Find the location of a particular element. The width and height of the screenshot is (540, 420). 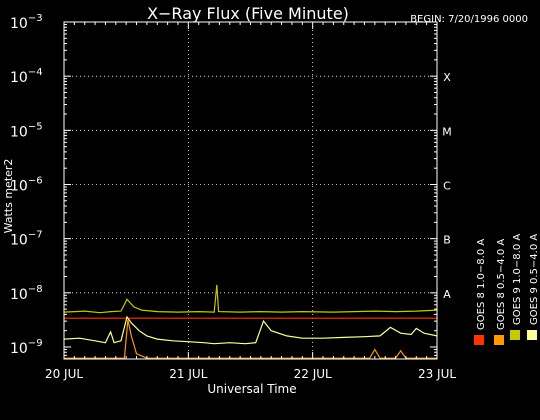

y-tick-label: 10⁻⁷ is located at coordinates (26, 239).